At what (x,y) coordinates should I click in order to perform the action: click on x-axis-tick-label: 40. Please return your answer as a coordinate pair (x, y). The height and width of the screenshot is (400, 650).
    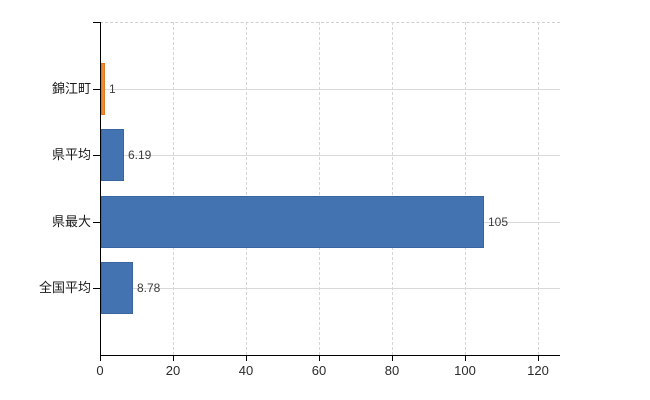
    Looking at the image, I should click on (246, 370).